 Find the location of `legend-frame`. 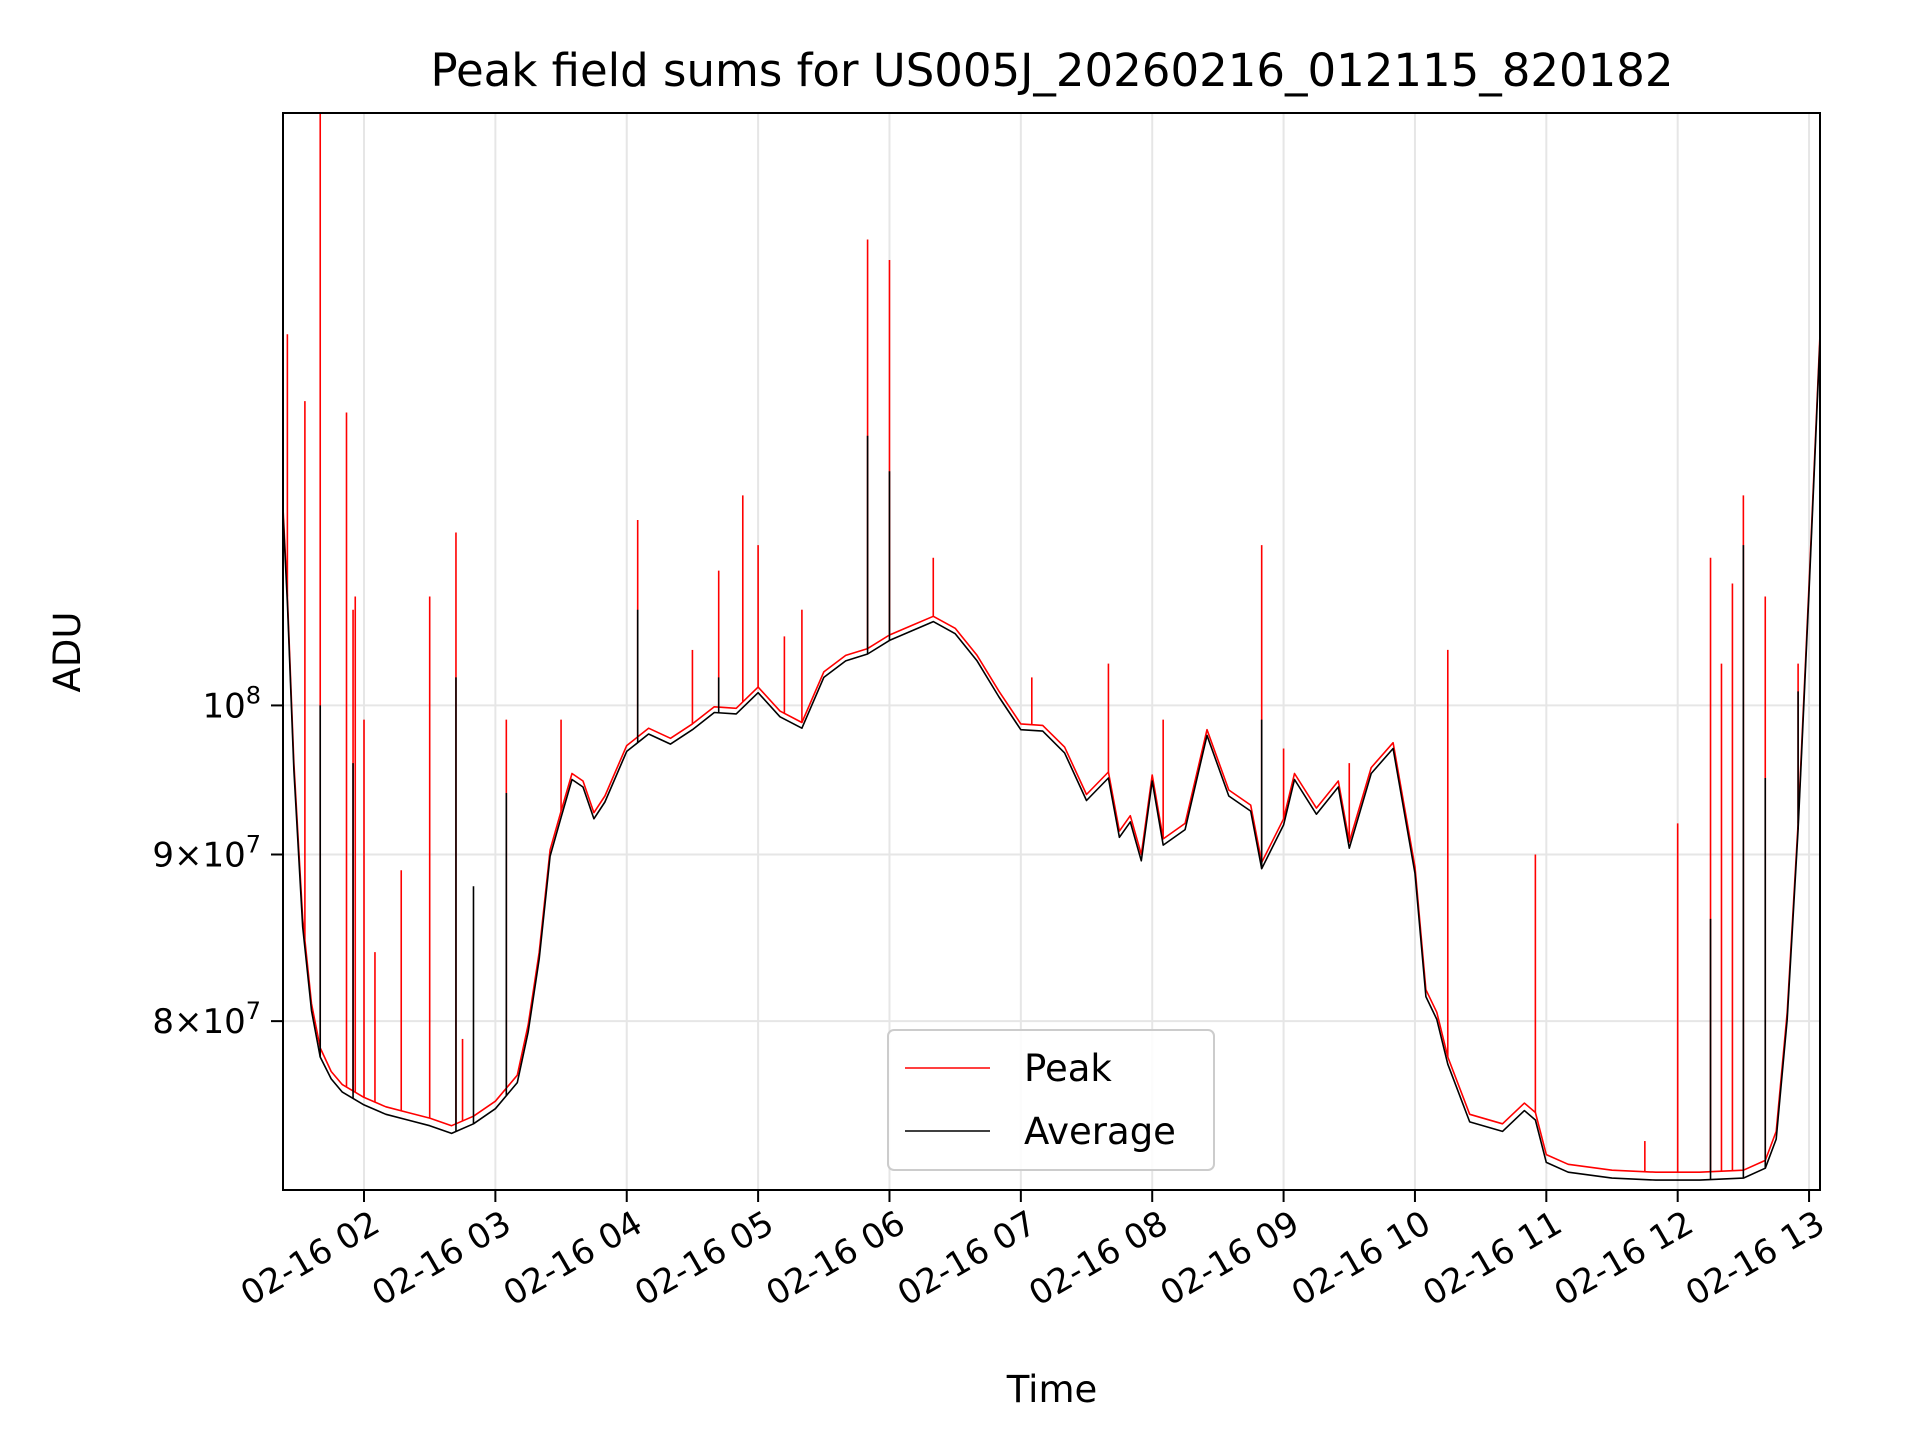

legend-frame is located at coordinates (1051, 1100).